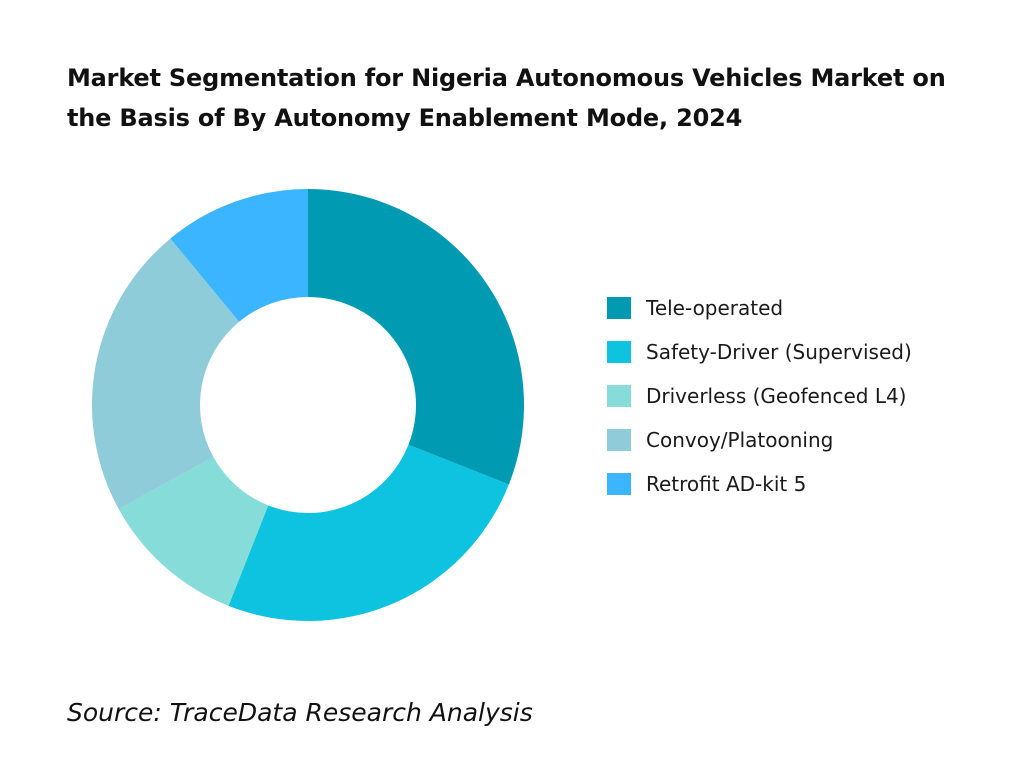 This screenshot has height=768, width=1024. I want to click on source-note: Source: TraceData Research Analysis, so click(300, 712).